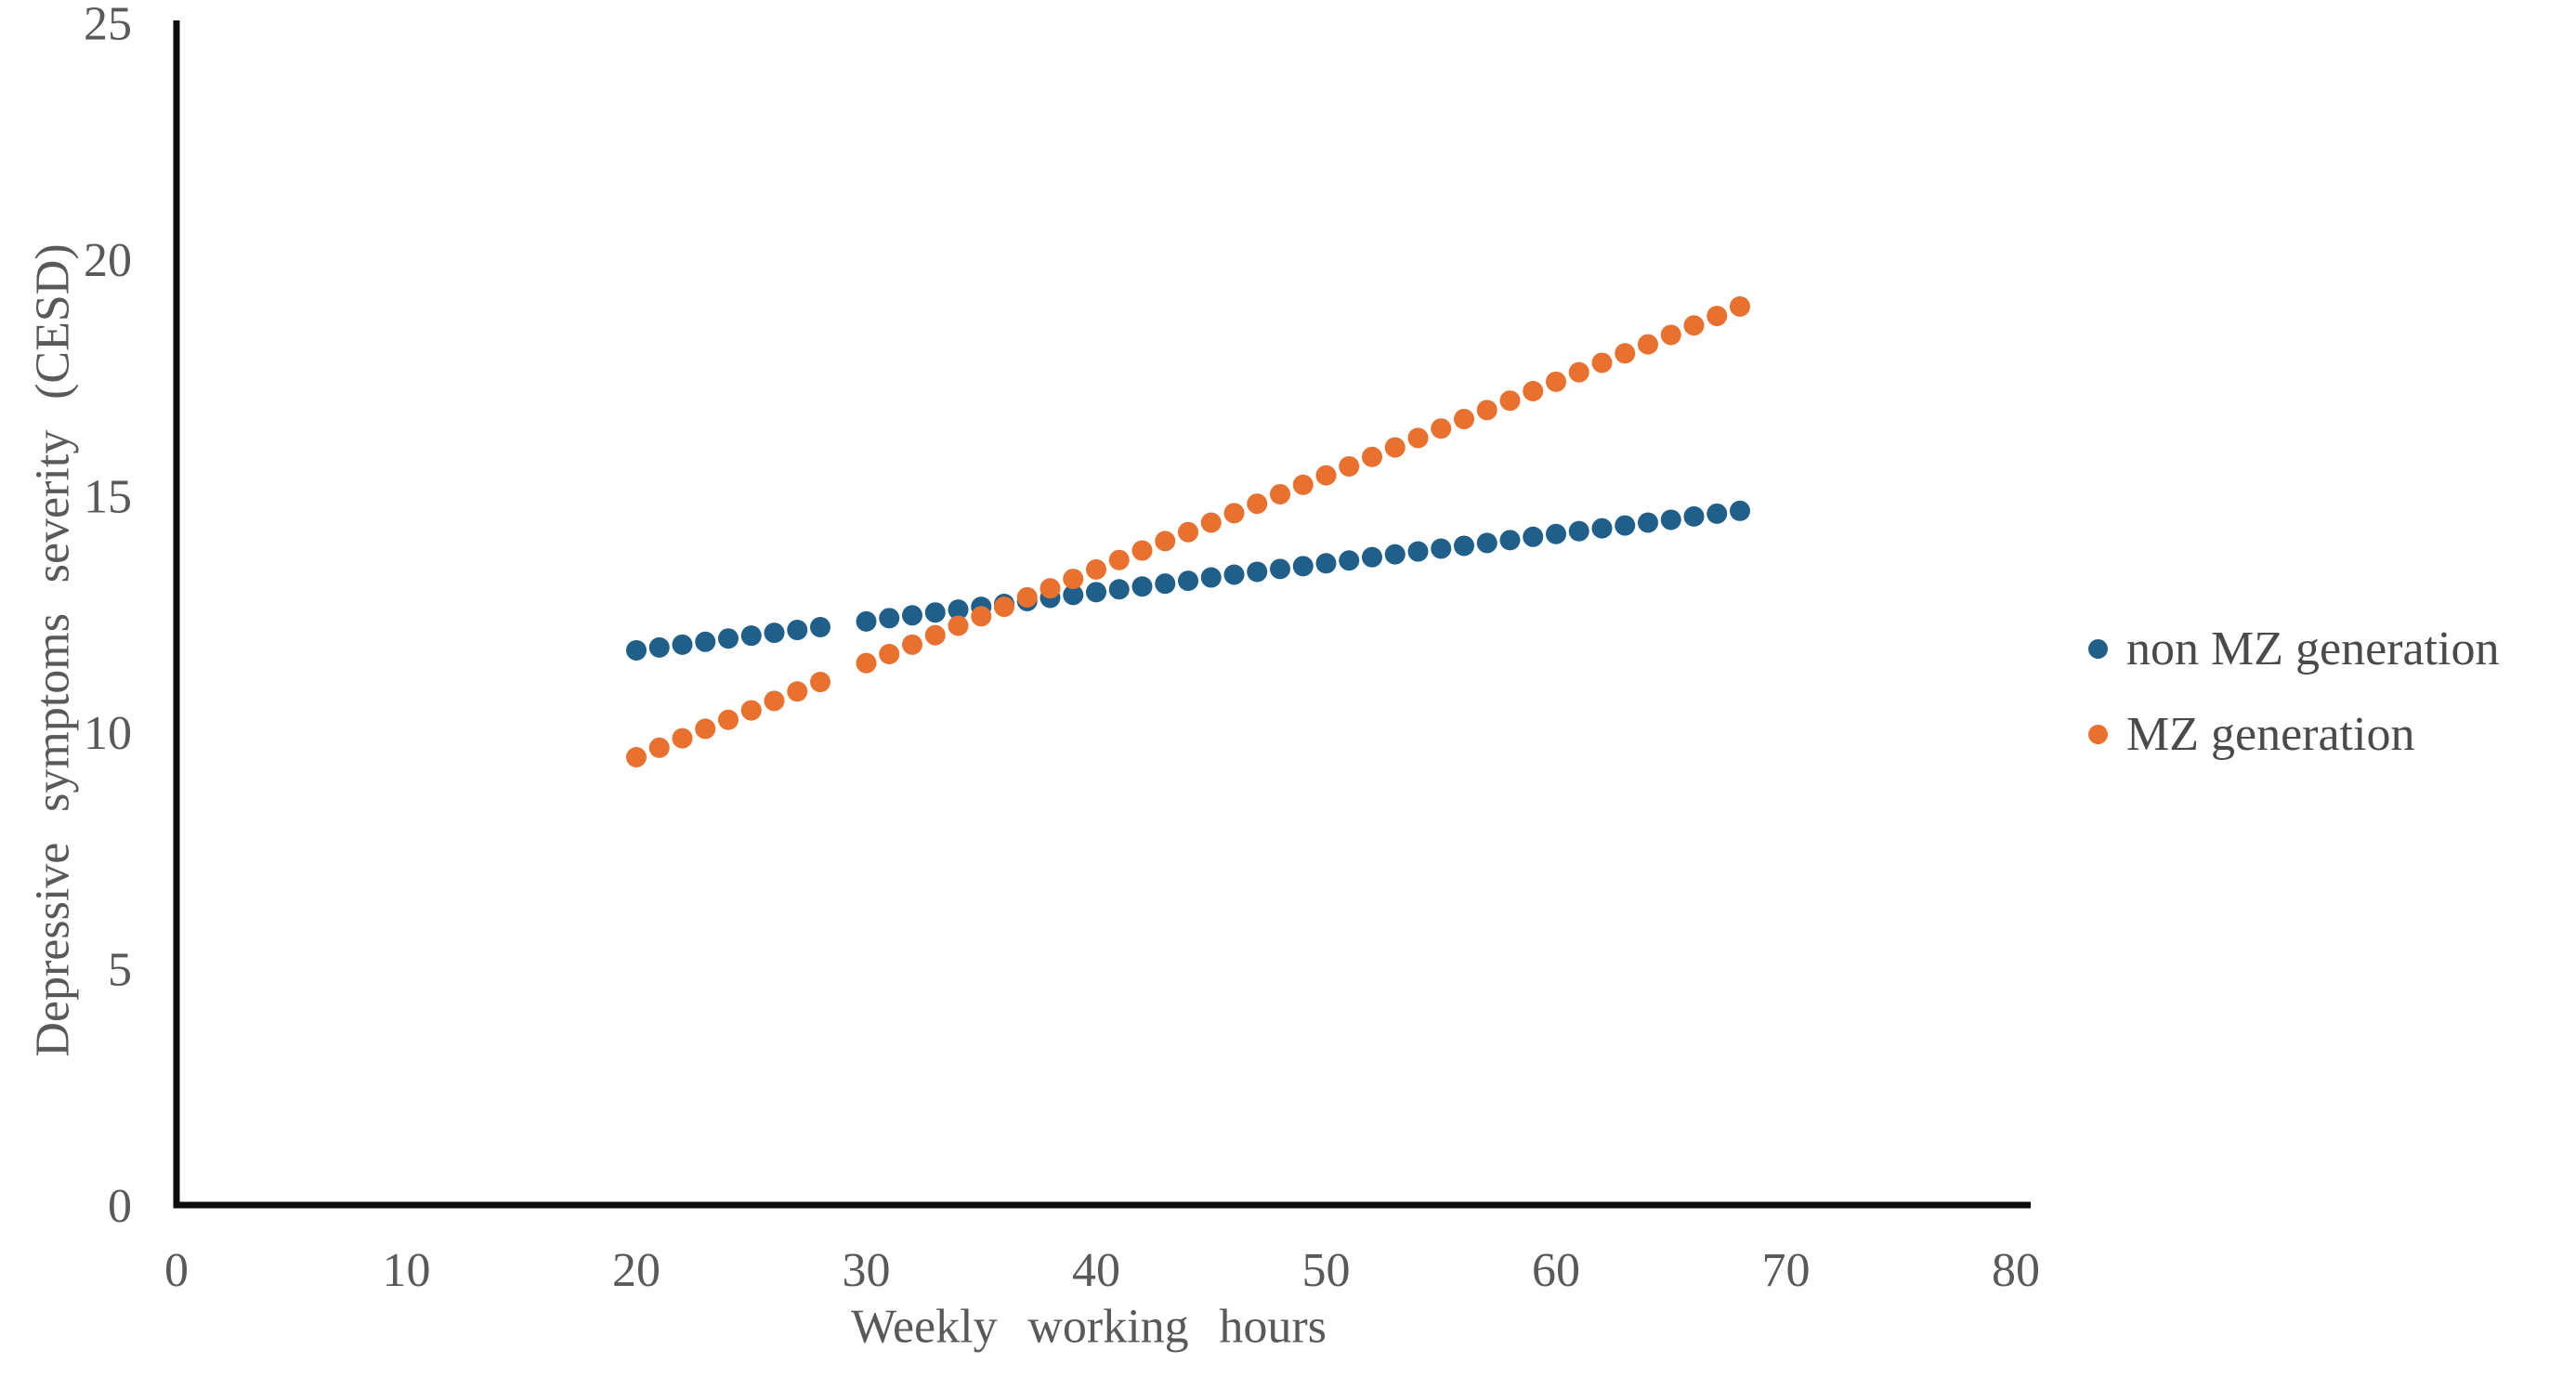  What do you see at coordinates (2098, 649) in the screenshot?
I see `legend-marker-non-mz-icon` at bounding box center [2098, 649].